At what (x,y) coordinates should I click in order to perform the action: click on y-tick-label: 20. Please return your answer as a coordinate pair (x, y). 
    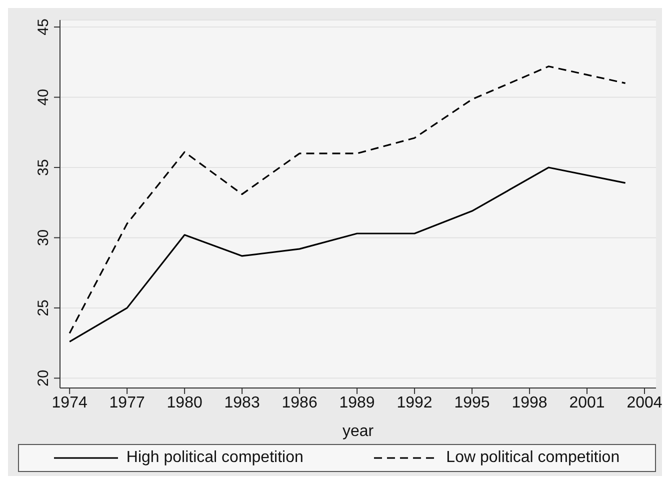
    Looking at the image, I should click on (43, 378).